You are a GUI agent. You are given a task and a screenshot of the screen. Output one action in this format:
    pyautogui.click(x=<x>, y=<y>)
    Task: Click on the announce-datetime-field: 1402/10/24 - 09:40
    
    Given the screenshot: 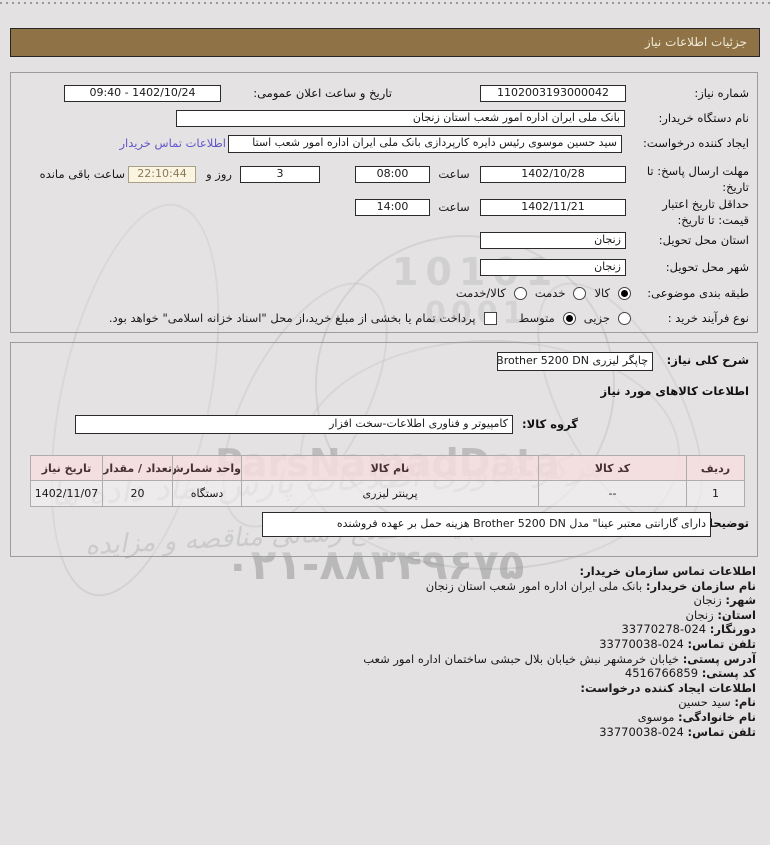 What is the action you would take?
    pyautogui.click(x=142, y=93)
    